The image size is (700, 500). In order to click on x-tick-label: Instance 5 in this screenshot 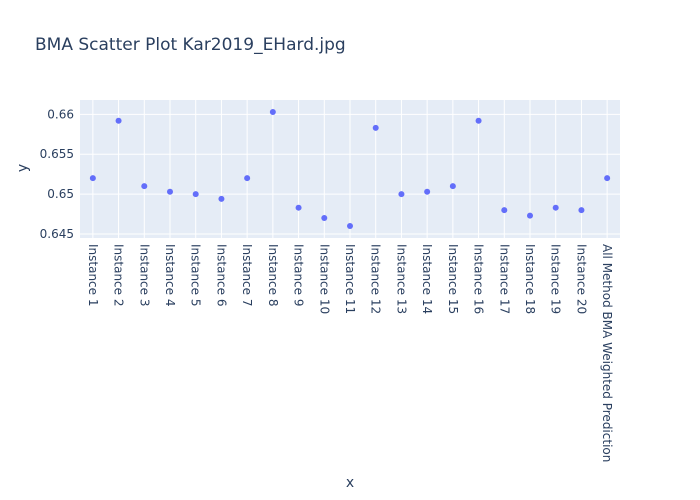, I will do `click(196, 275)`.